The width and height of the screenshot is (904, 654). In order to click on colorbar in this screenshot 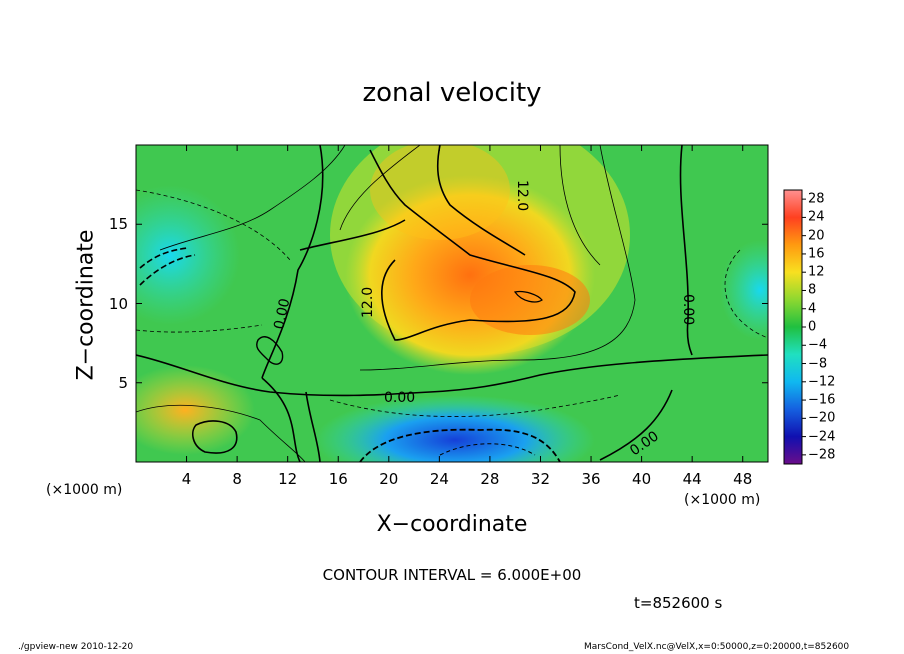, I will do `click(793, 327)`.